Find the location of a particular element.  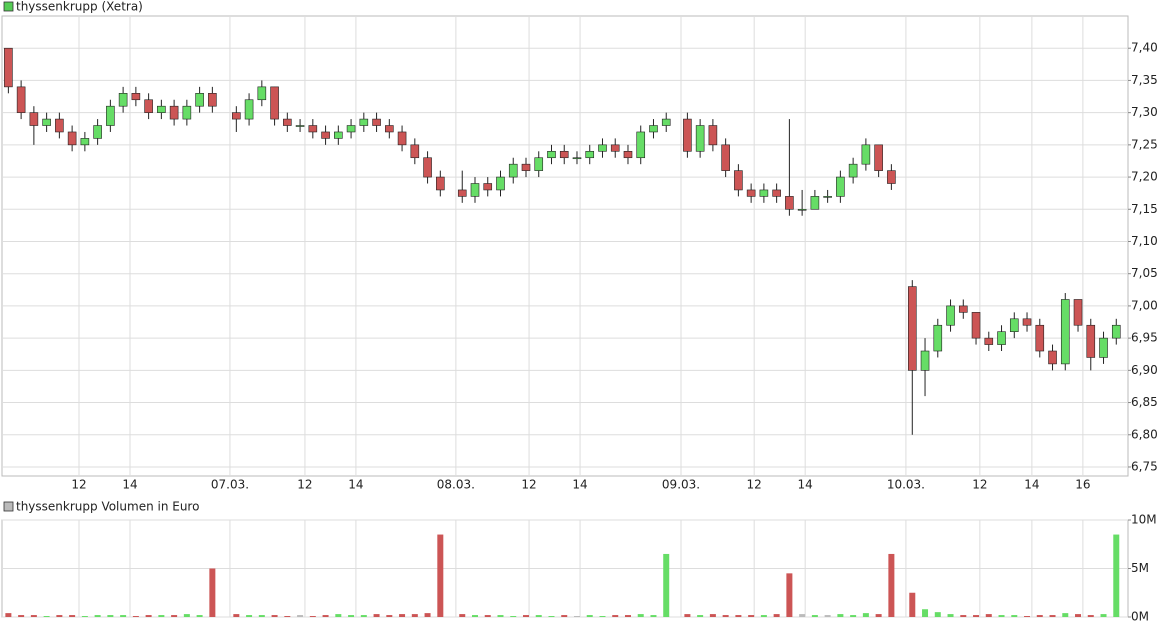

y-tick-label: 6,90 is located at coordinates (1144, 370).